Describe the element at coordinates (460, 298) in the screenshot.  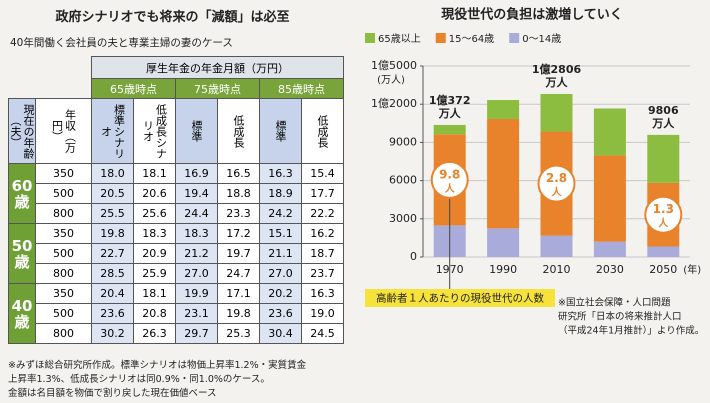
I see `ratio-label: 高齢者１人あたりの現役世代の人数` at that location.